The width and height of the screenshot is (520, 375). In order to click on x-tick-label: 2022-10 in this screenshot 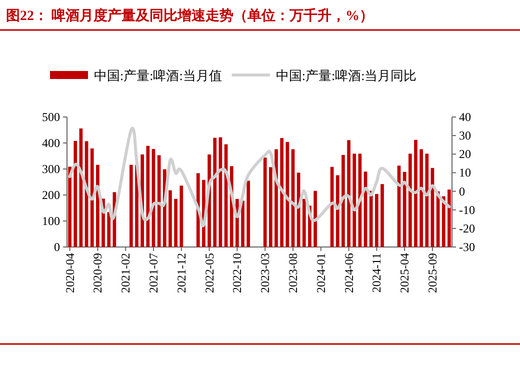, I will do `click(237, 273)`.